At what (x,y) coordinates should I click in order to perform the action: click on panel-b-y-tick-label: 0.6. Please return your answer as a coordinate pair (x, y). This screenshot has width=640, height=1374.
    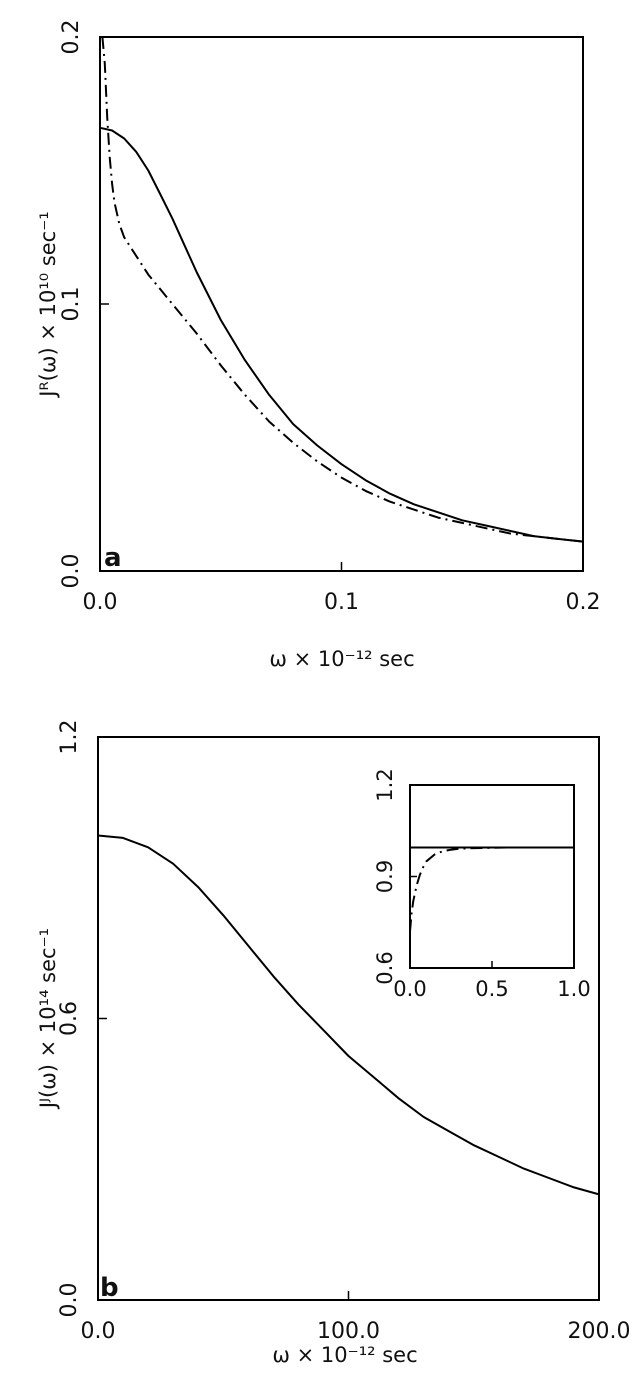
    Looking at the image, I should click on (69, 1018).